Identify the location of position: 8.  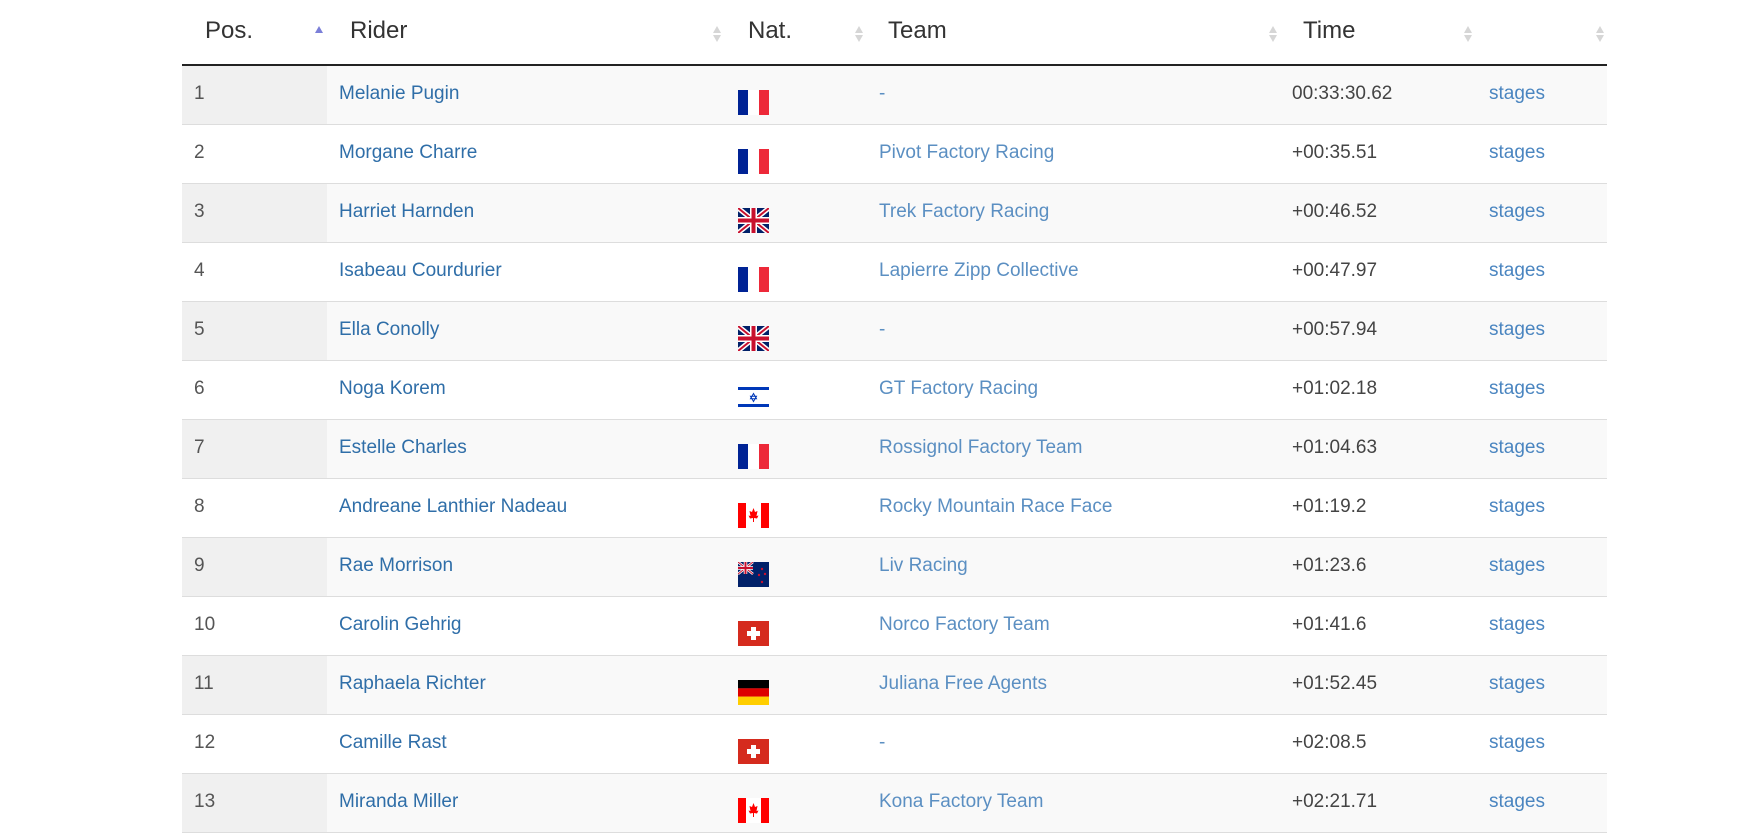
(199, 506).